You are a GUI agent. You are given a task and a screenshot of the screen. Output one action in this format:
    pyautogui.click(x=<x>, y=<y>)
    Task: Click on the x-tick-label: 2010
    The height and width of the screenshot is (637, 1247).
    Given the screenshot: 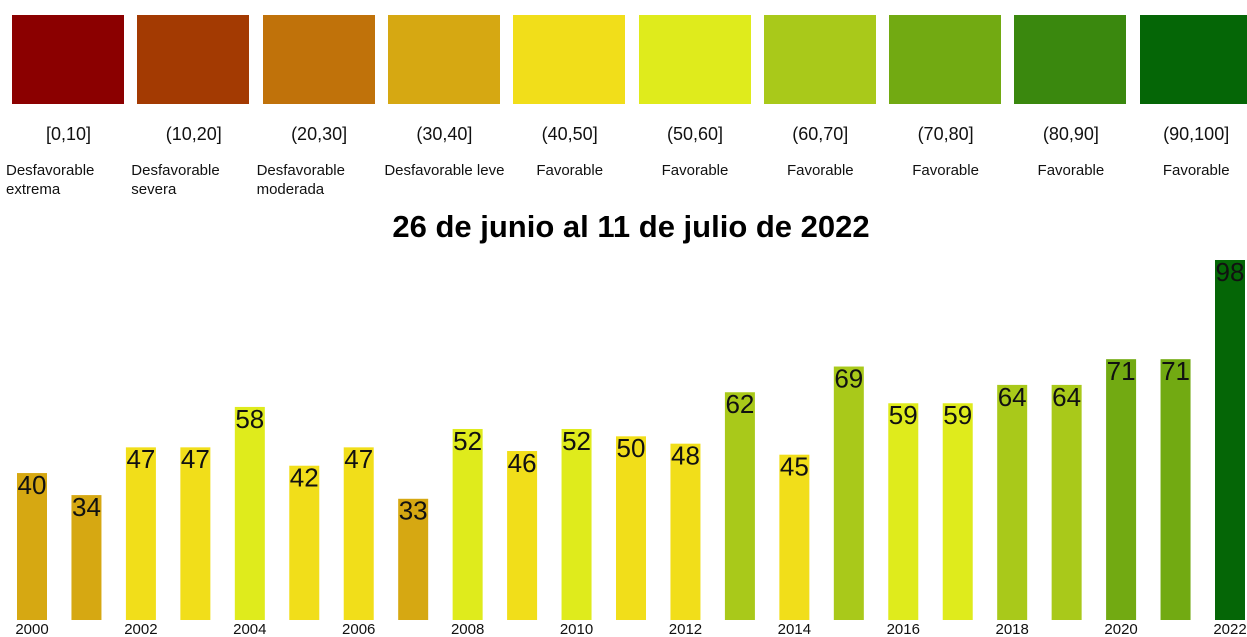 What is the action you would take?
    pyautogui.click(x=576, y=629)
    